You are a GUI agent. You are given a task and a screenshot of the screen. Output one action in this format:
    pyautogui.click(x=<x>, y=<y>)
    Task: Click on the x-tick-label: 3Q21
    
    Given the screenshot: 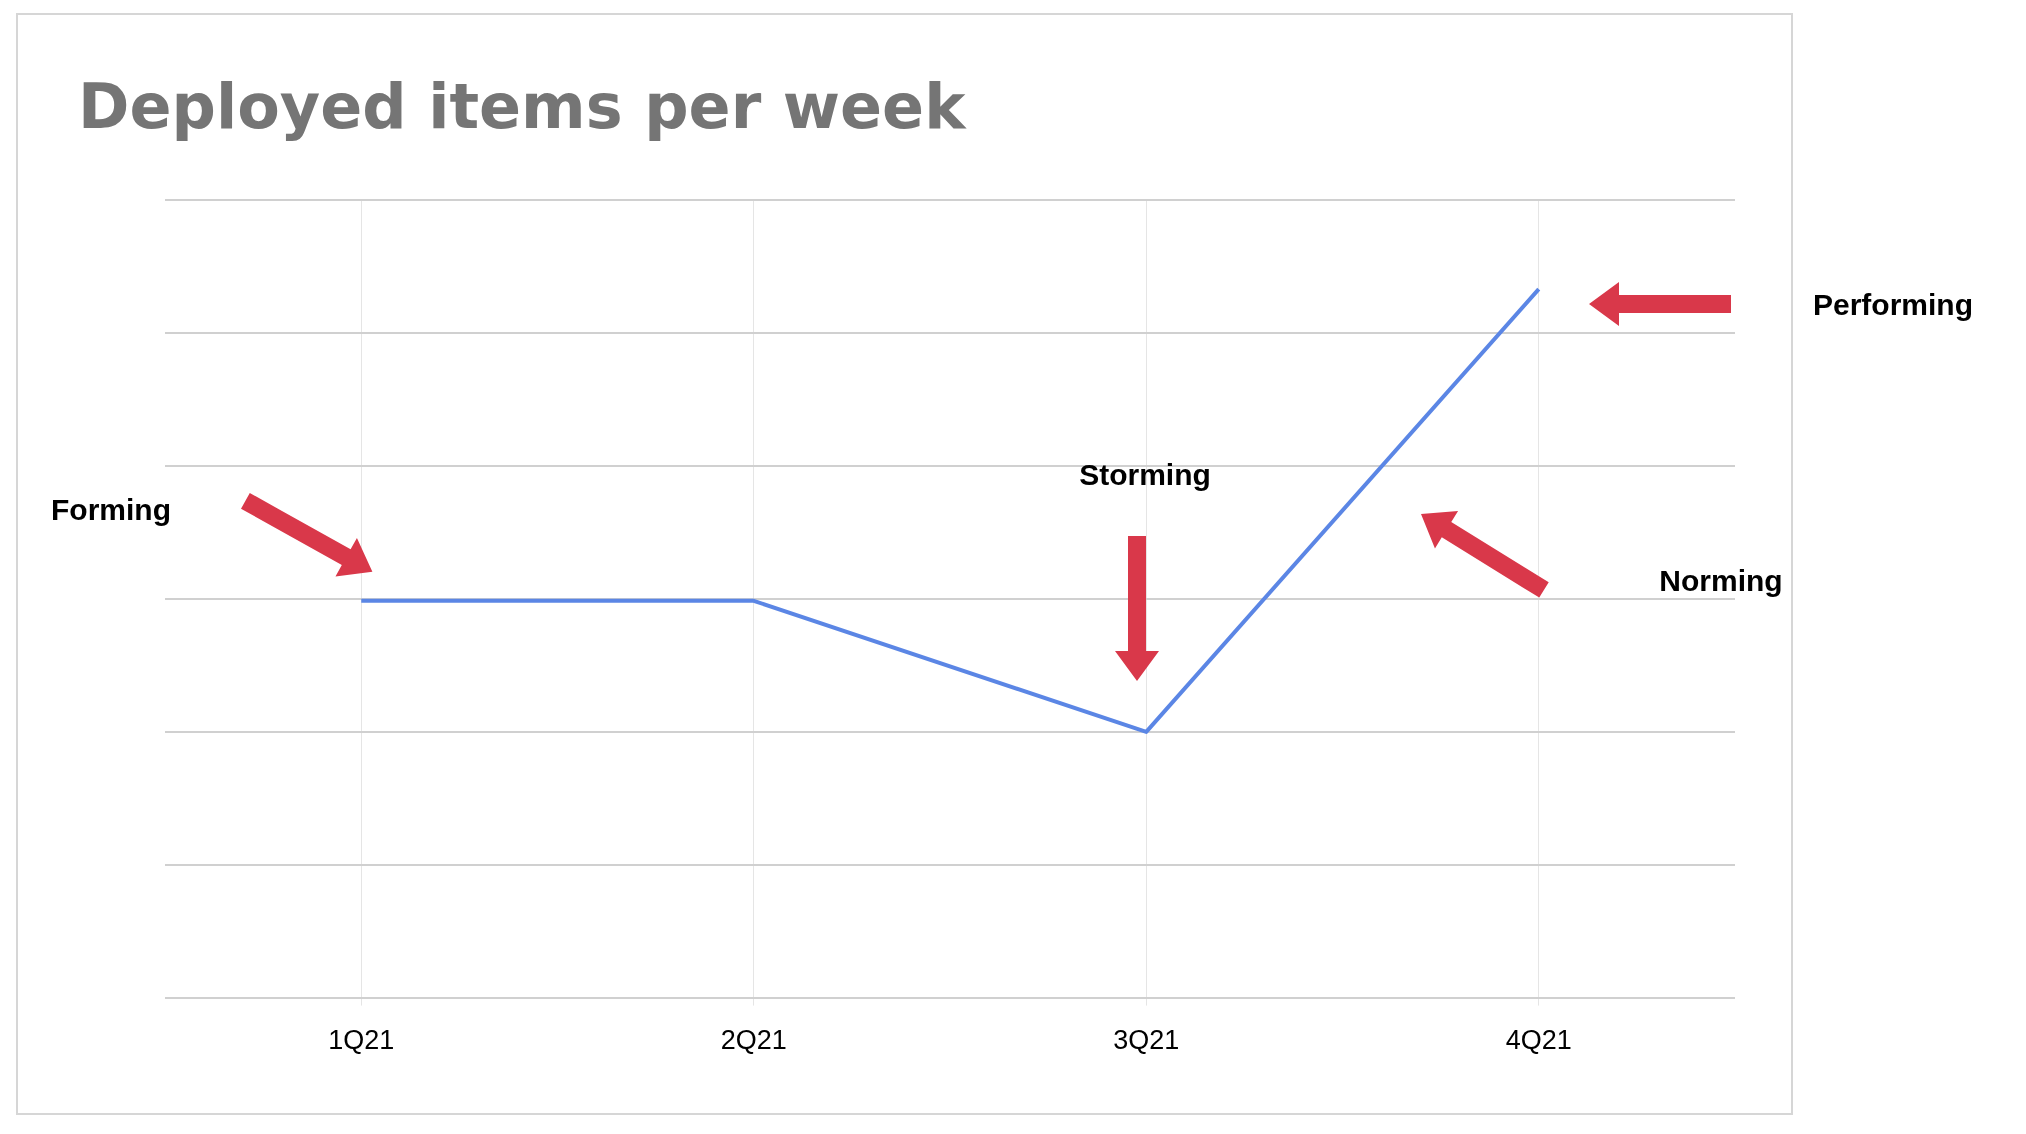 What is the action you would take?
    pyautogui.click(x=1146, y=1040)
    